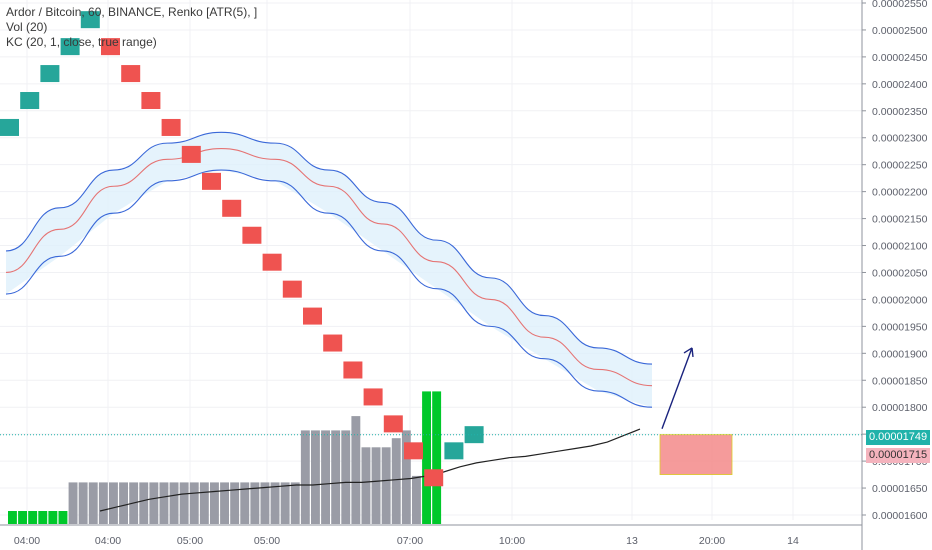 Image resolution: width=932 pixels, height=550 pixels. What do you see at coordinates (900, 112) in the screenshot?
I see `price-tick-label: 0.00002350` at bounding box center [900, 112].